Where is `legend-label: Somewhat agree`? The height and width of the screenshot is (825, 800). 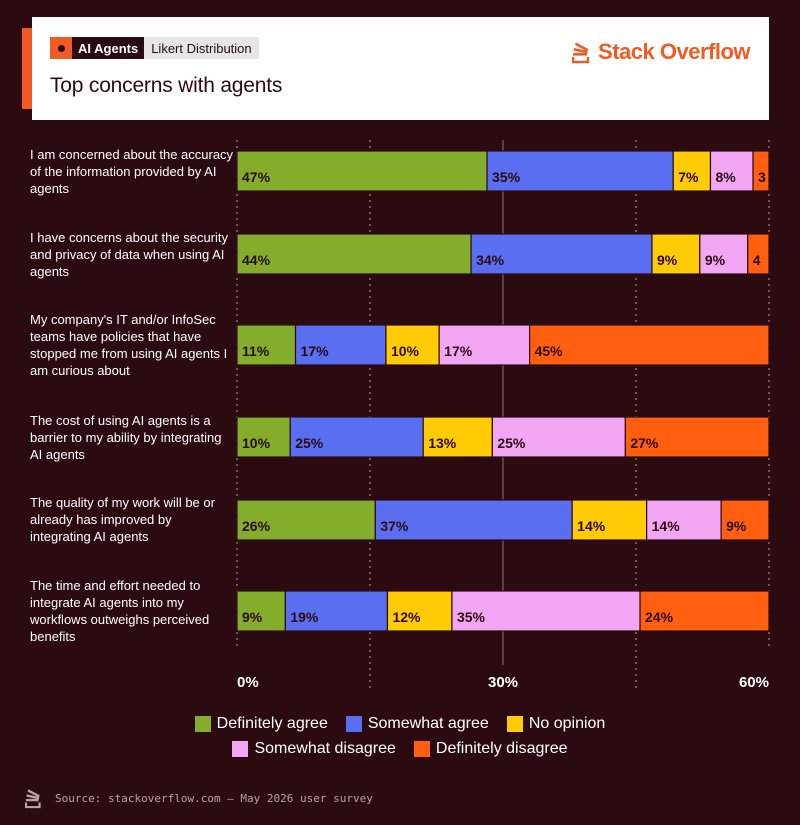
legend-label: Somewhat agree is located at coordinates (428, 723).